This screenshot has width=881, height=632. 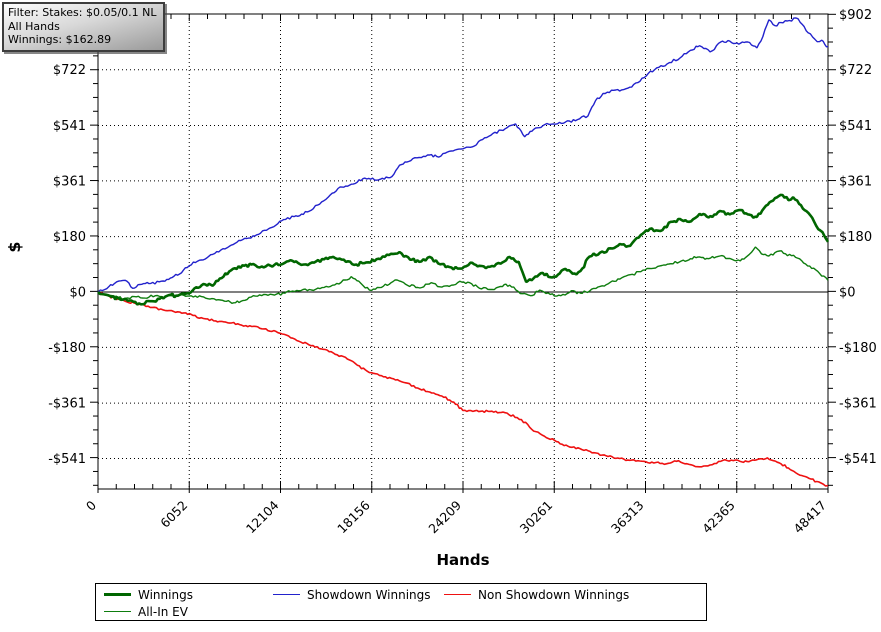 I want to click on y-tick-label-right: $722, so click(x=855, y=70).